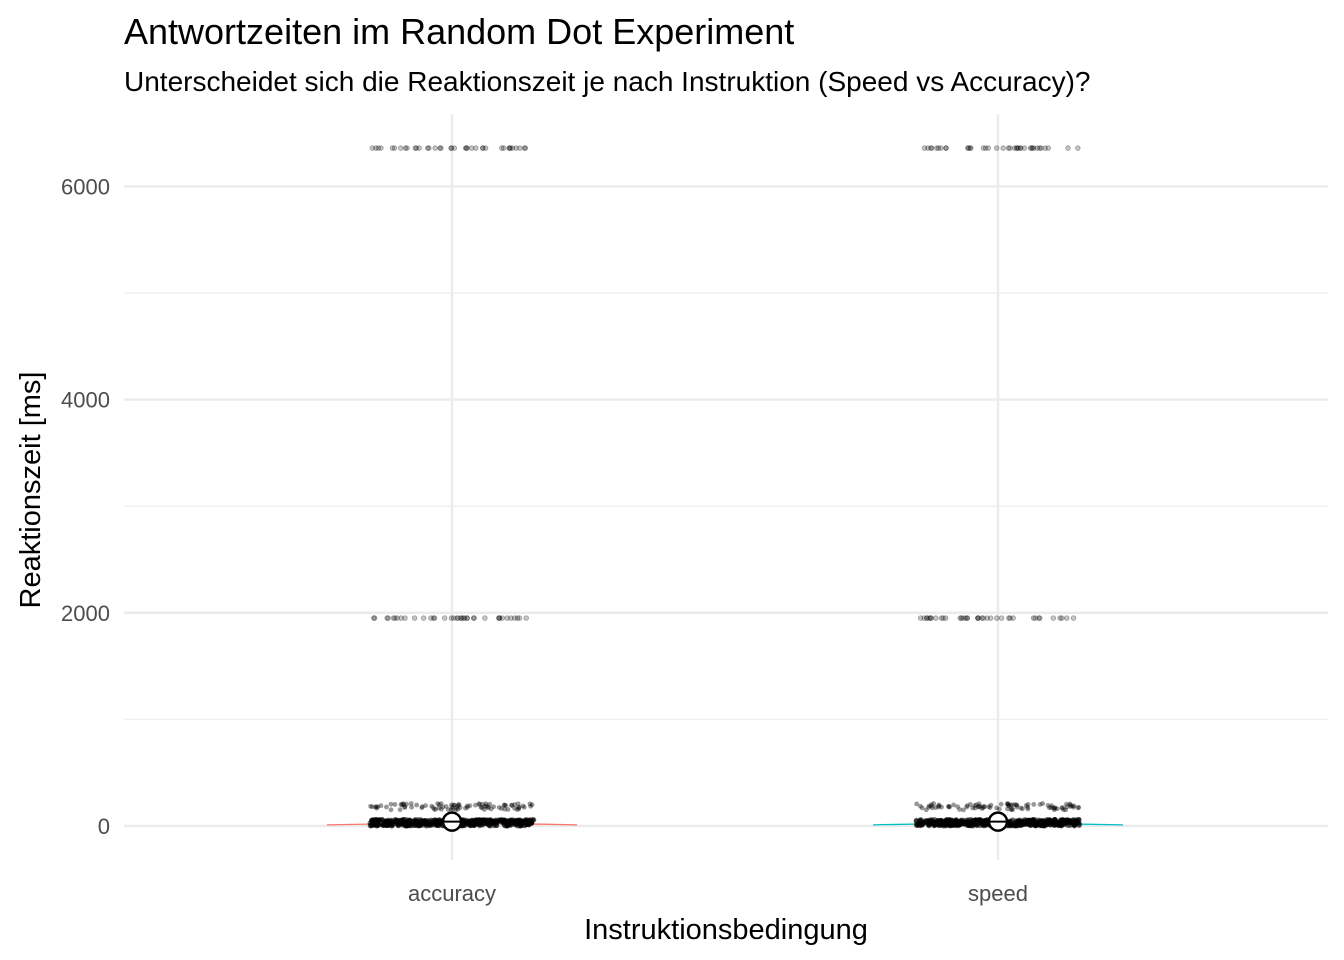 Image resolution: width=1344 pixels, height=960 pixels. I want to click on y-tick-label: 2000, so click(85, 613).